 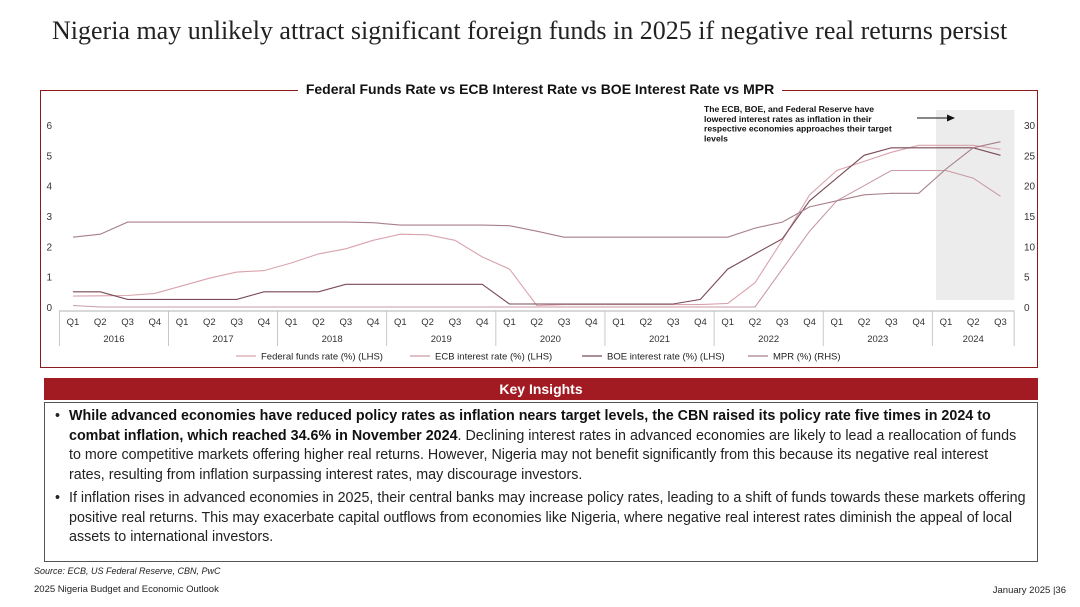 I want to click on y-right-tick-label: 10, so click(x=1030, y=247).